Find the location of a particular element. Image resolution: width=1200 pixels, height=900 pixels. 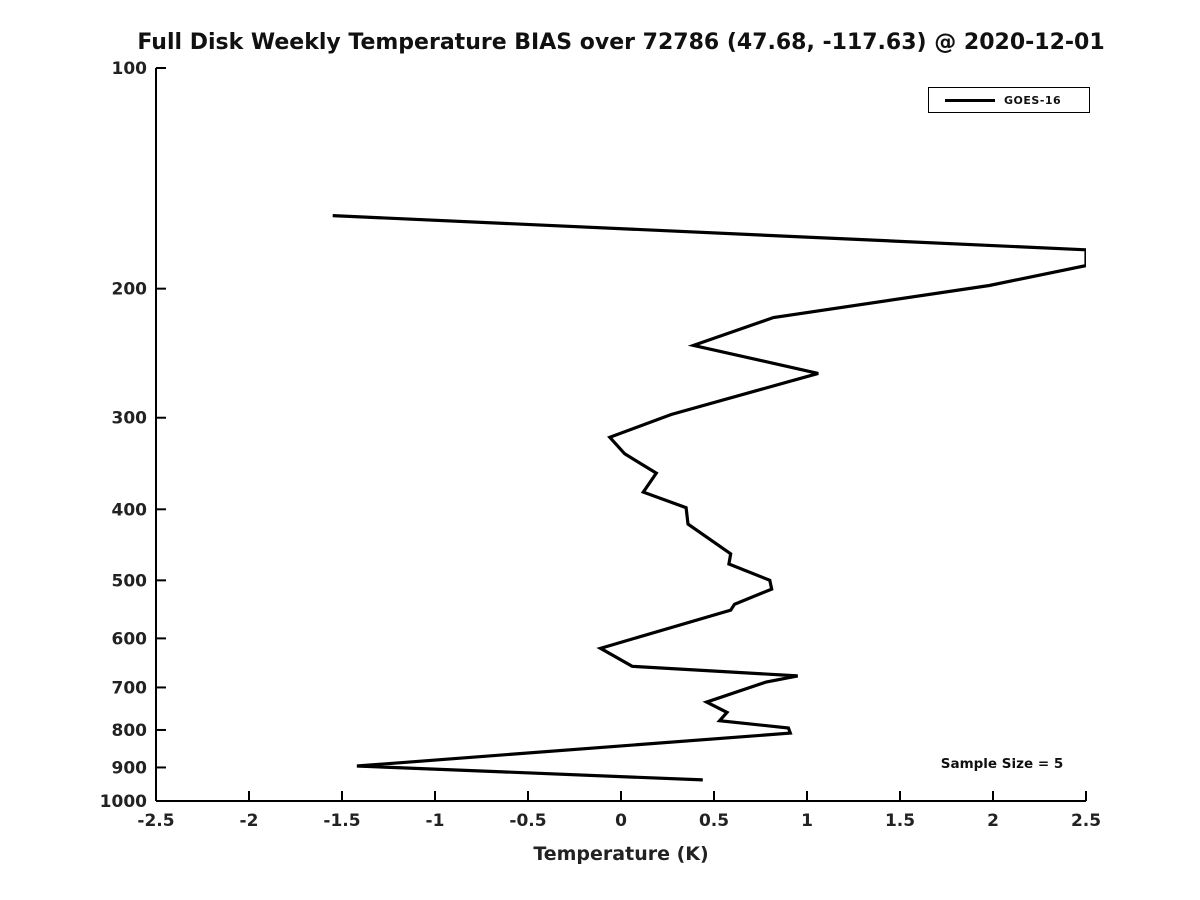

y-tick-label: 600 is located at coordinates (130, 639).